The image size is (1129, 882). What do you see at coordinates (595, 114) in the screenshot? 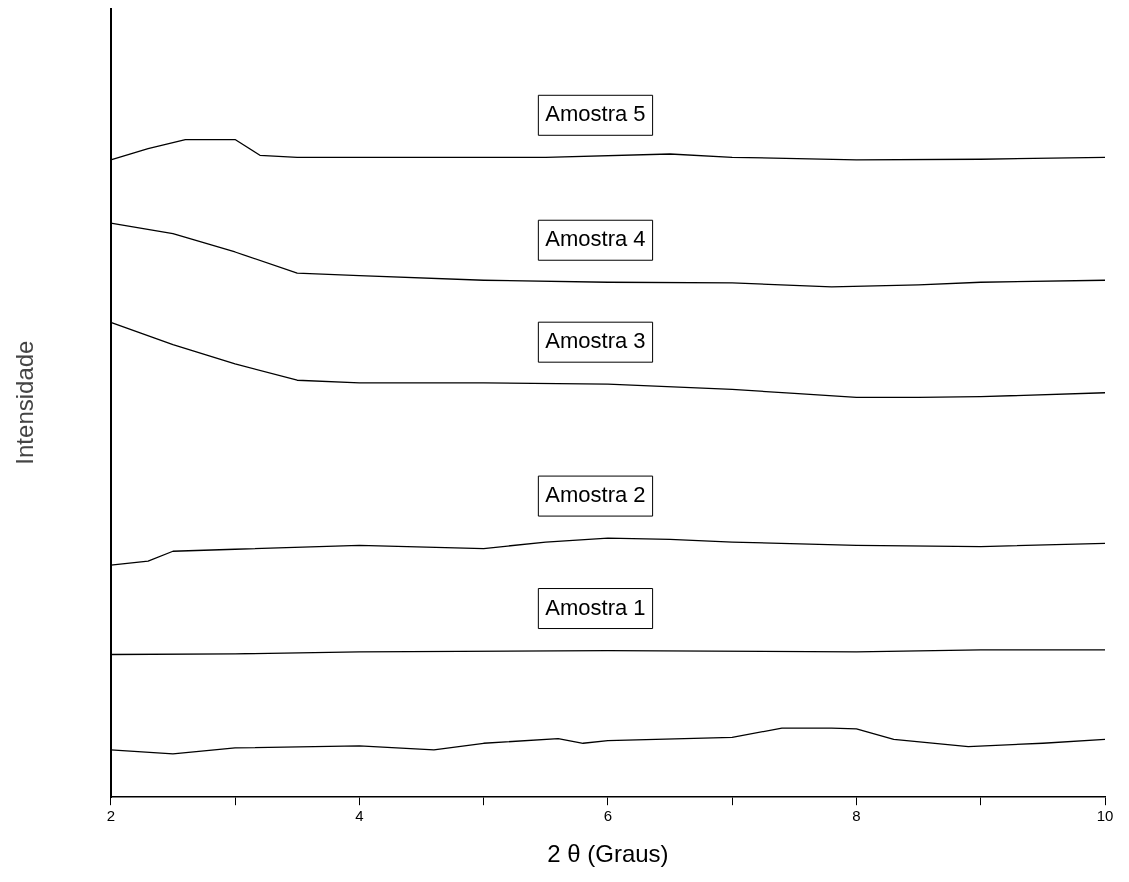
I see `series-label: Amostra 5` at bounding box center [595, 114].